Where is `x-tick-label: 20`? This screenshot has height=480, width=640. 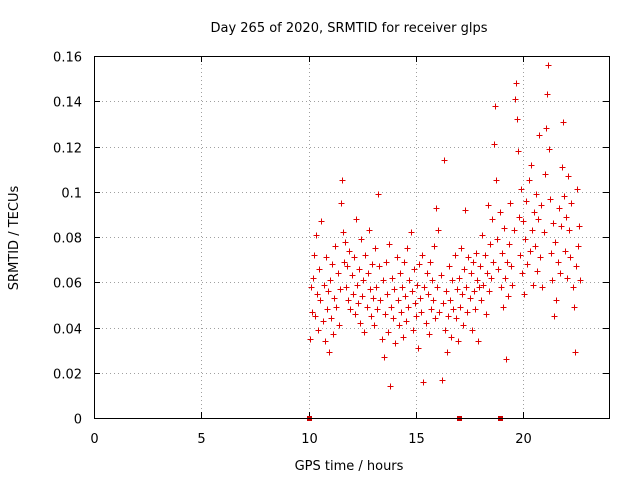
x-tick-label: 20 is located at coordinates (523, 439).